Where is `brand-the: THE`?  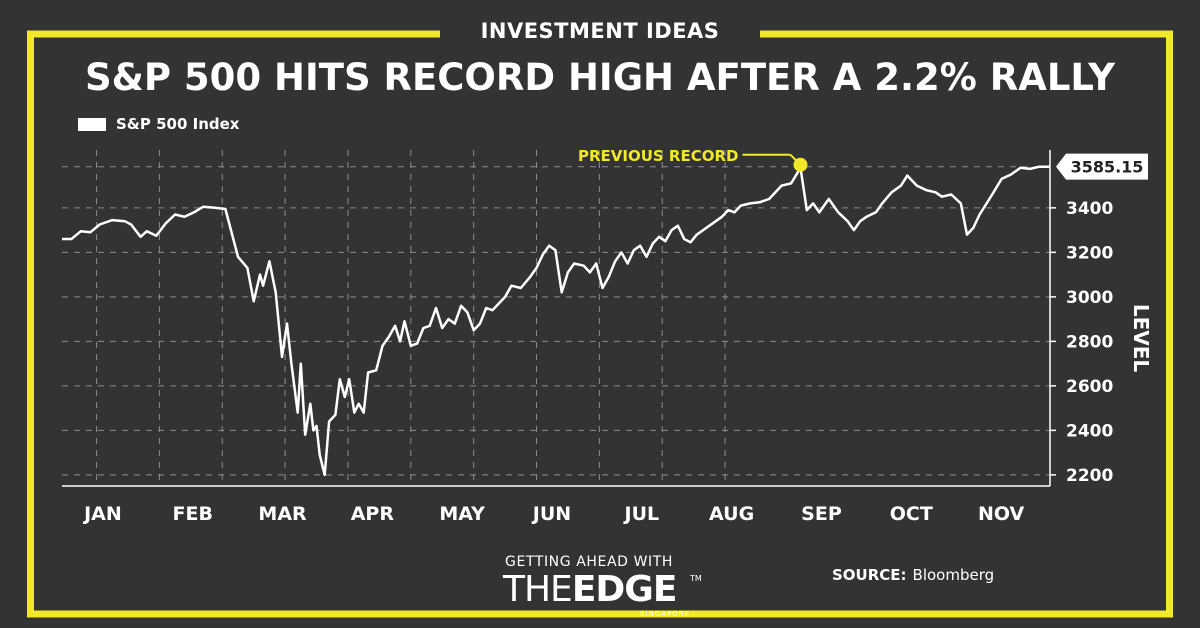
brand-the: THE is located at coordinates (538, 589).